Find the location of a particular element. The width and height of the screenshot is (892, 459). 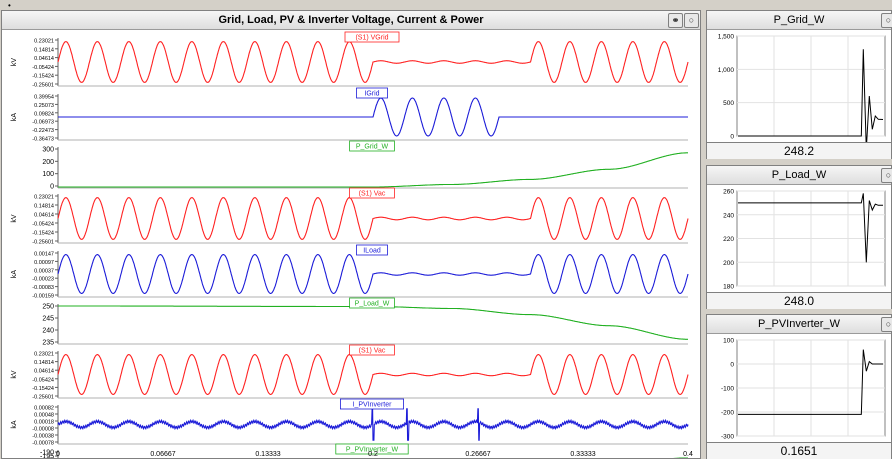

link-icon: ⚭ is located at coordinates (675, 20).